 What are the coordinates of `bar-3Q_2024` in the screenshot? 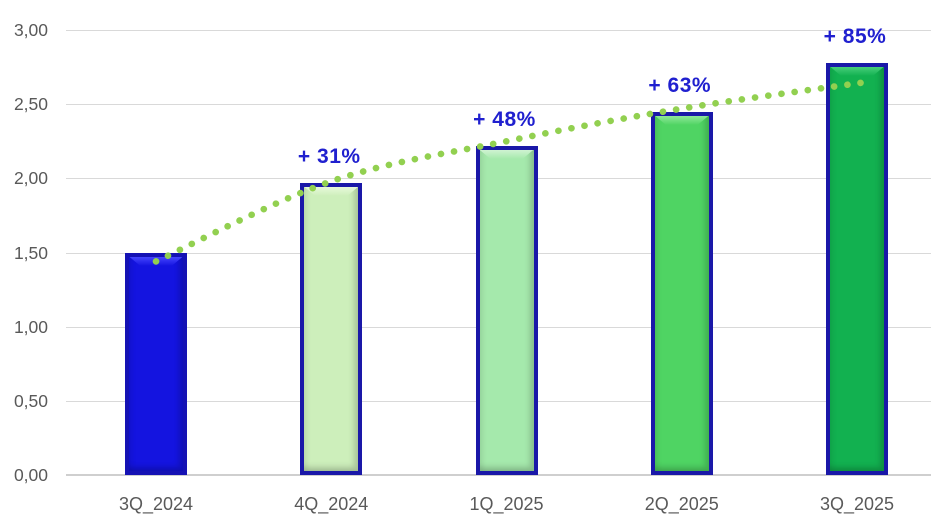 It's located at (156, 363).